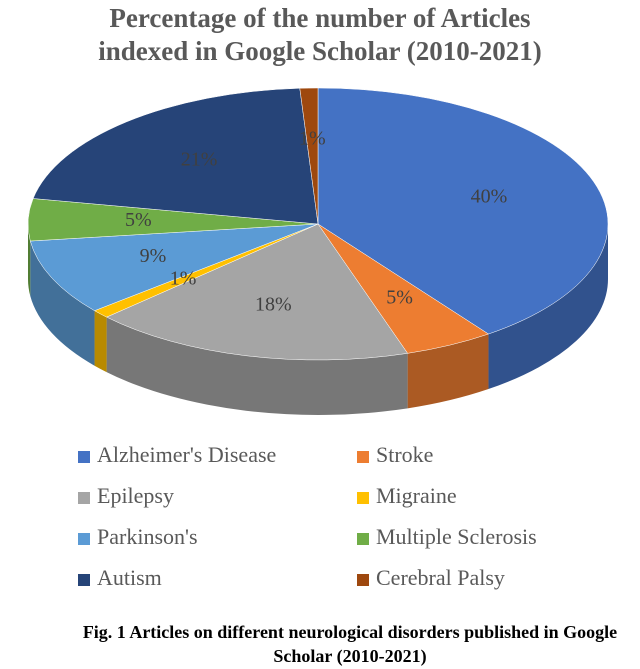 Image resolution: width=640 pixels, height=669 pixels. What do you see at coordinates (147, 536) in the screenshot?
I see `legend-label: Parkinson's` at bounding box center [147, 536].